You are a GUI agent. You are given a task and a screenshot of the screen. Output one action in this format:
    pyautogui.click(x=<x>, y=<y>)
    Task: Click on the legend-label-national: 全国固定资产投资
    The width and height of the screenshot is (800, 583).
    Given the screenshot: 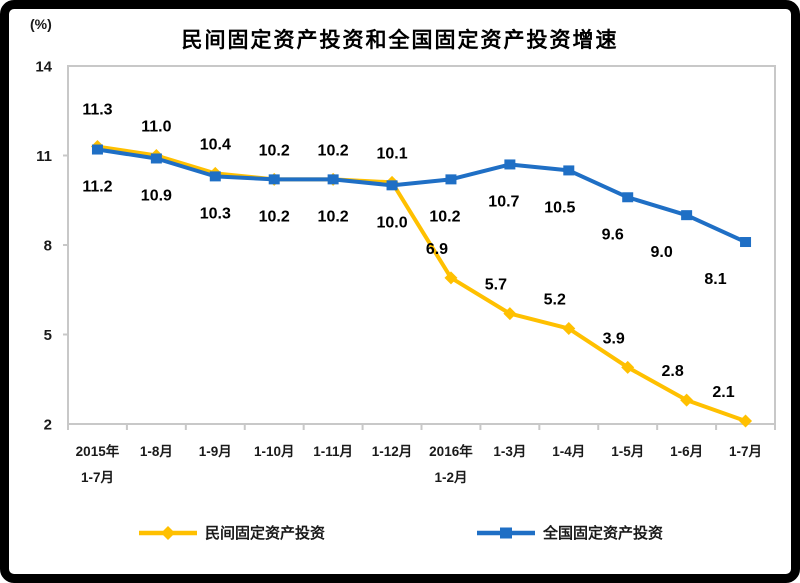 What is the action you would take?
    pyautogui.click(x=603, y=533)
    